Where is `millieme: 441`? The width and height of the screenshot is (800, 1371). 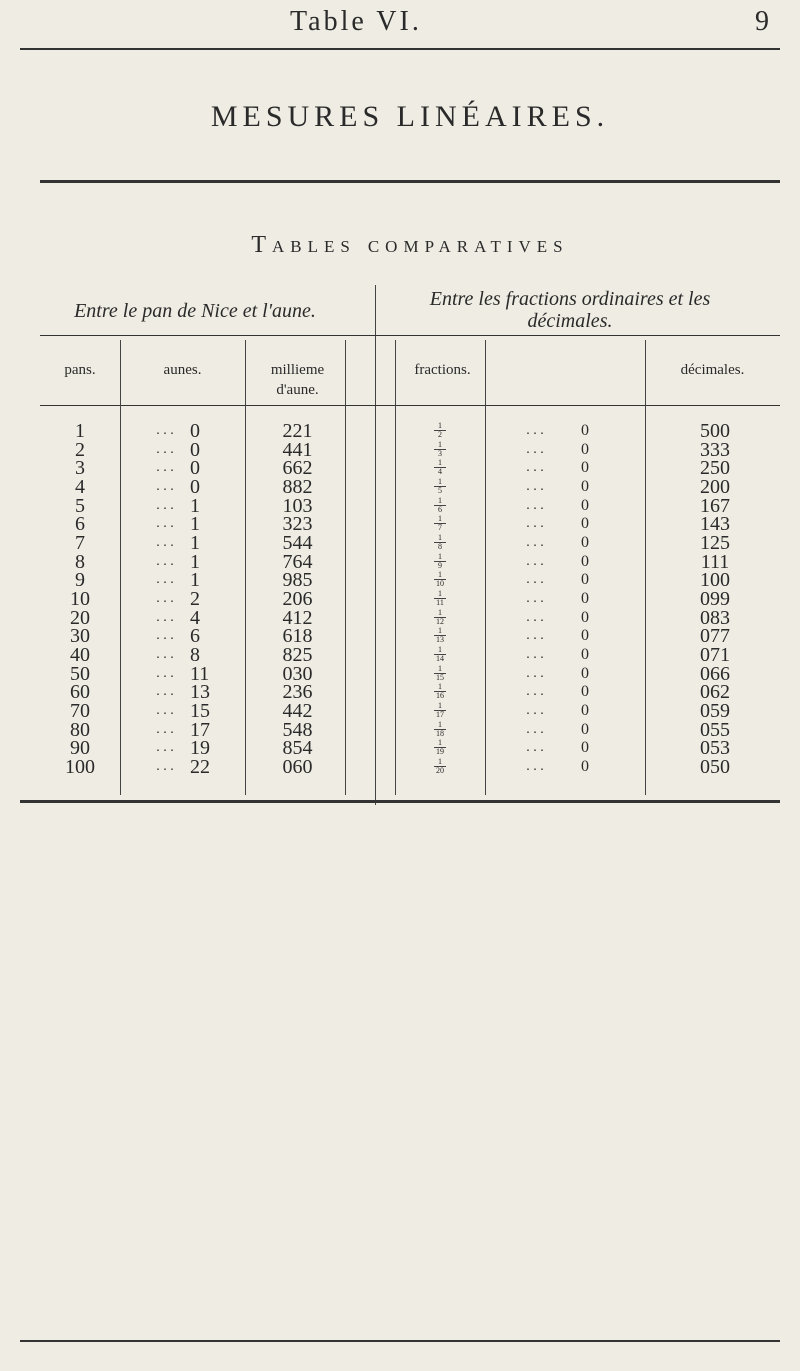 millieme: 441 is located at coordinates (297, 449).